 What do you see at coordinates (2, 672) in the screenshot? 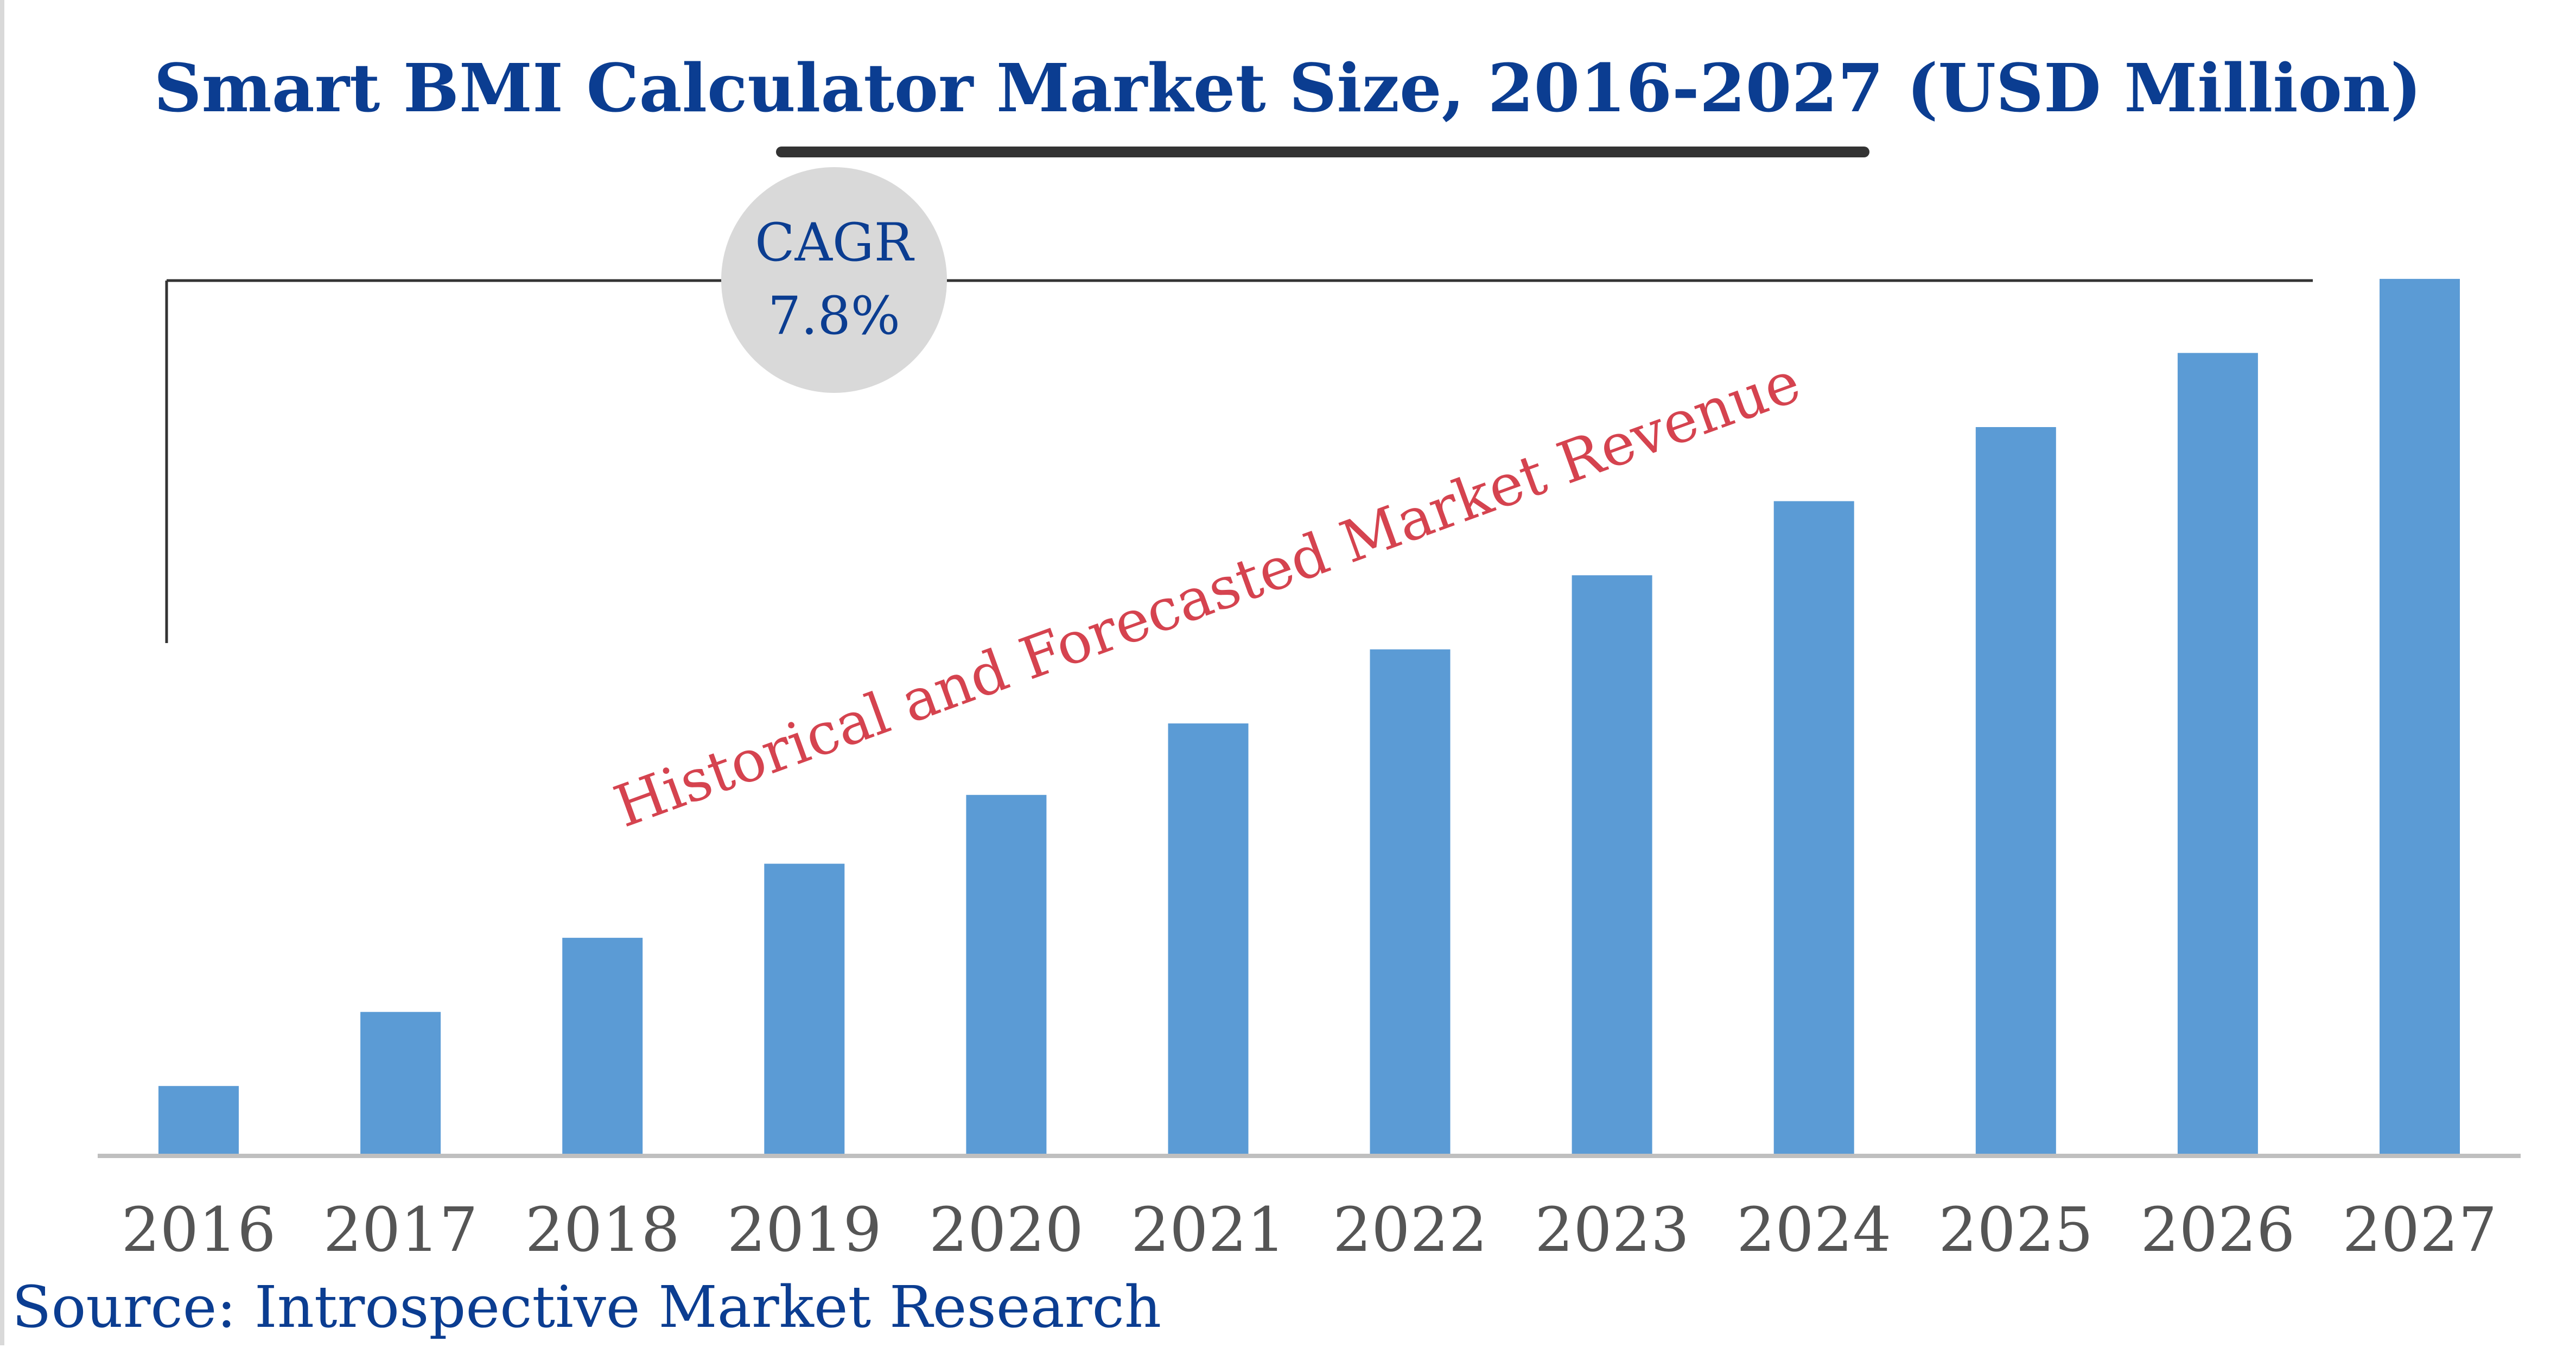
I see `left-frame-border` at bounding box center [2, 672].